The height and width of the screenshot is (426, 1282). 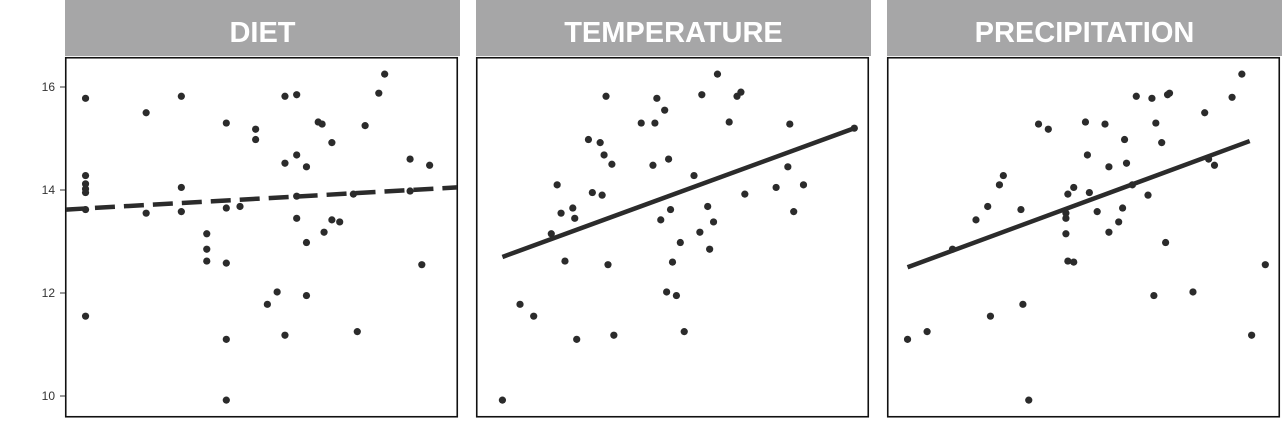 What do you see at coordinates (49, 396) in the screenshot?
I see `y-tick-label: 10` at bounding box center [49, 396].